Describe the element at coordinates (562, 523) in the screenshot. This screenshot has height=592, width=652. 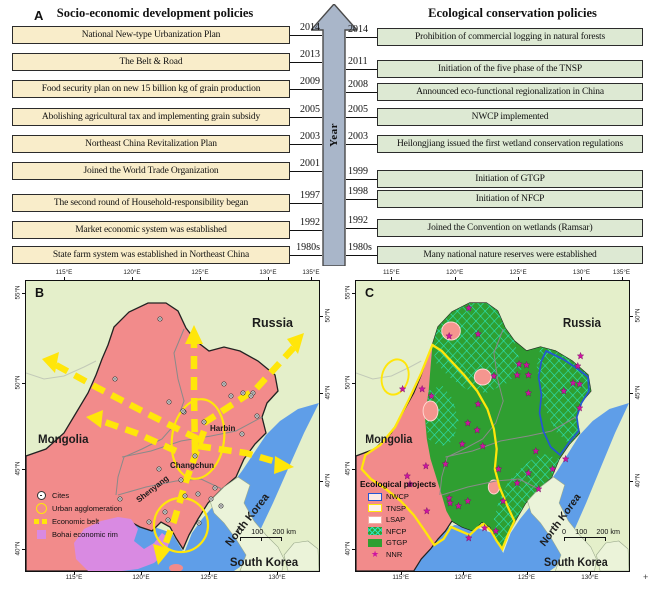
I see `north-korea-land` at that location.